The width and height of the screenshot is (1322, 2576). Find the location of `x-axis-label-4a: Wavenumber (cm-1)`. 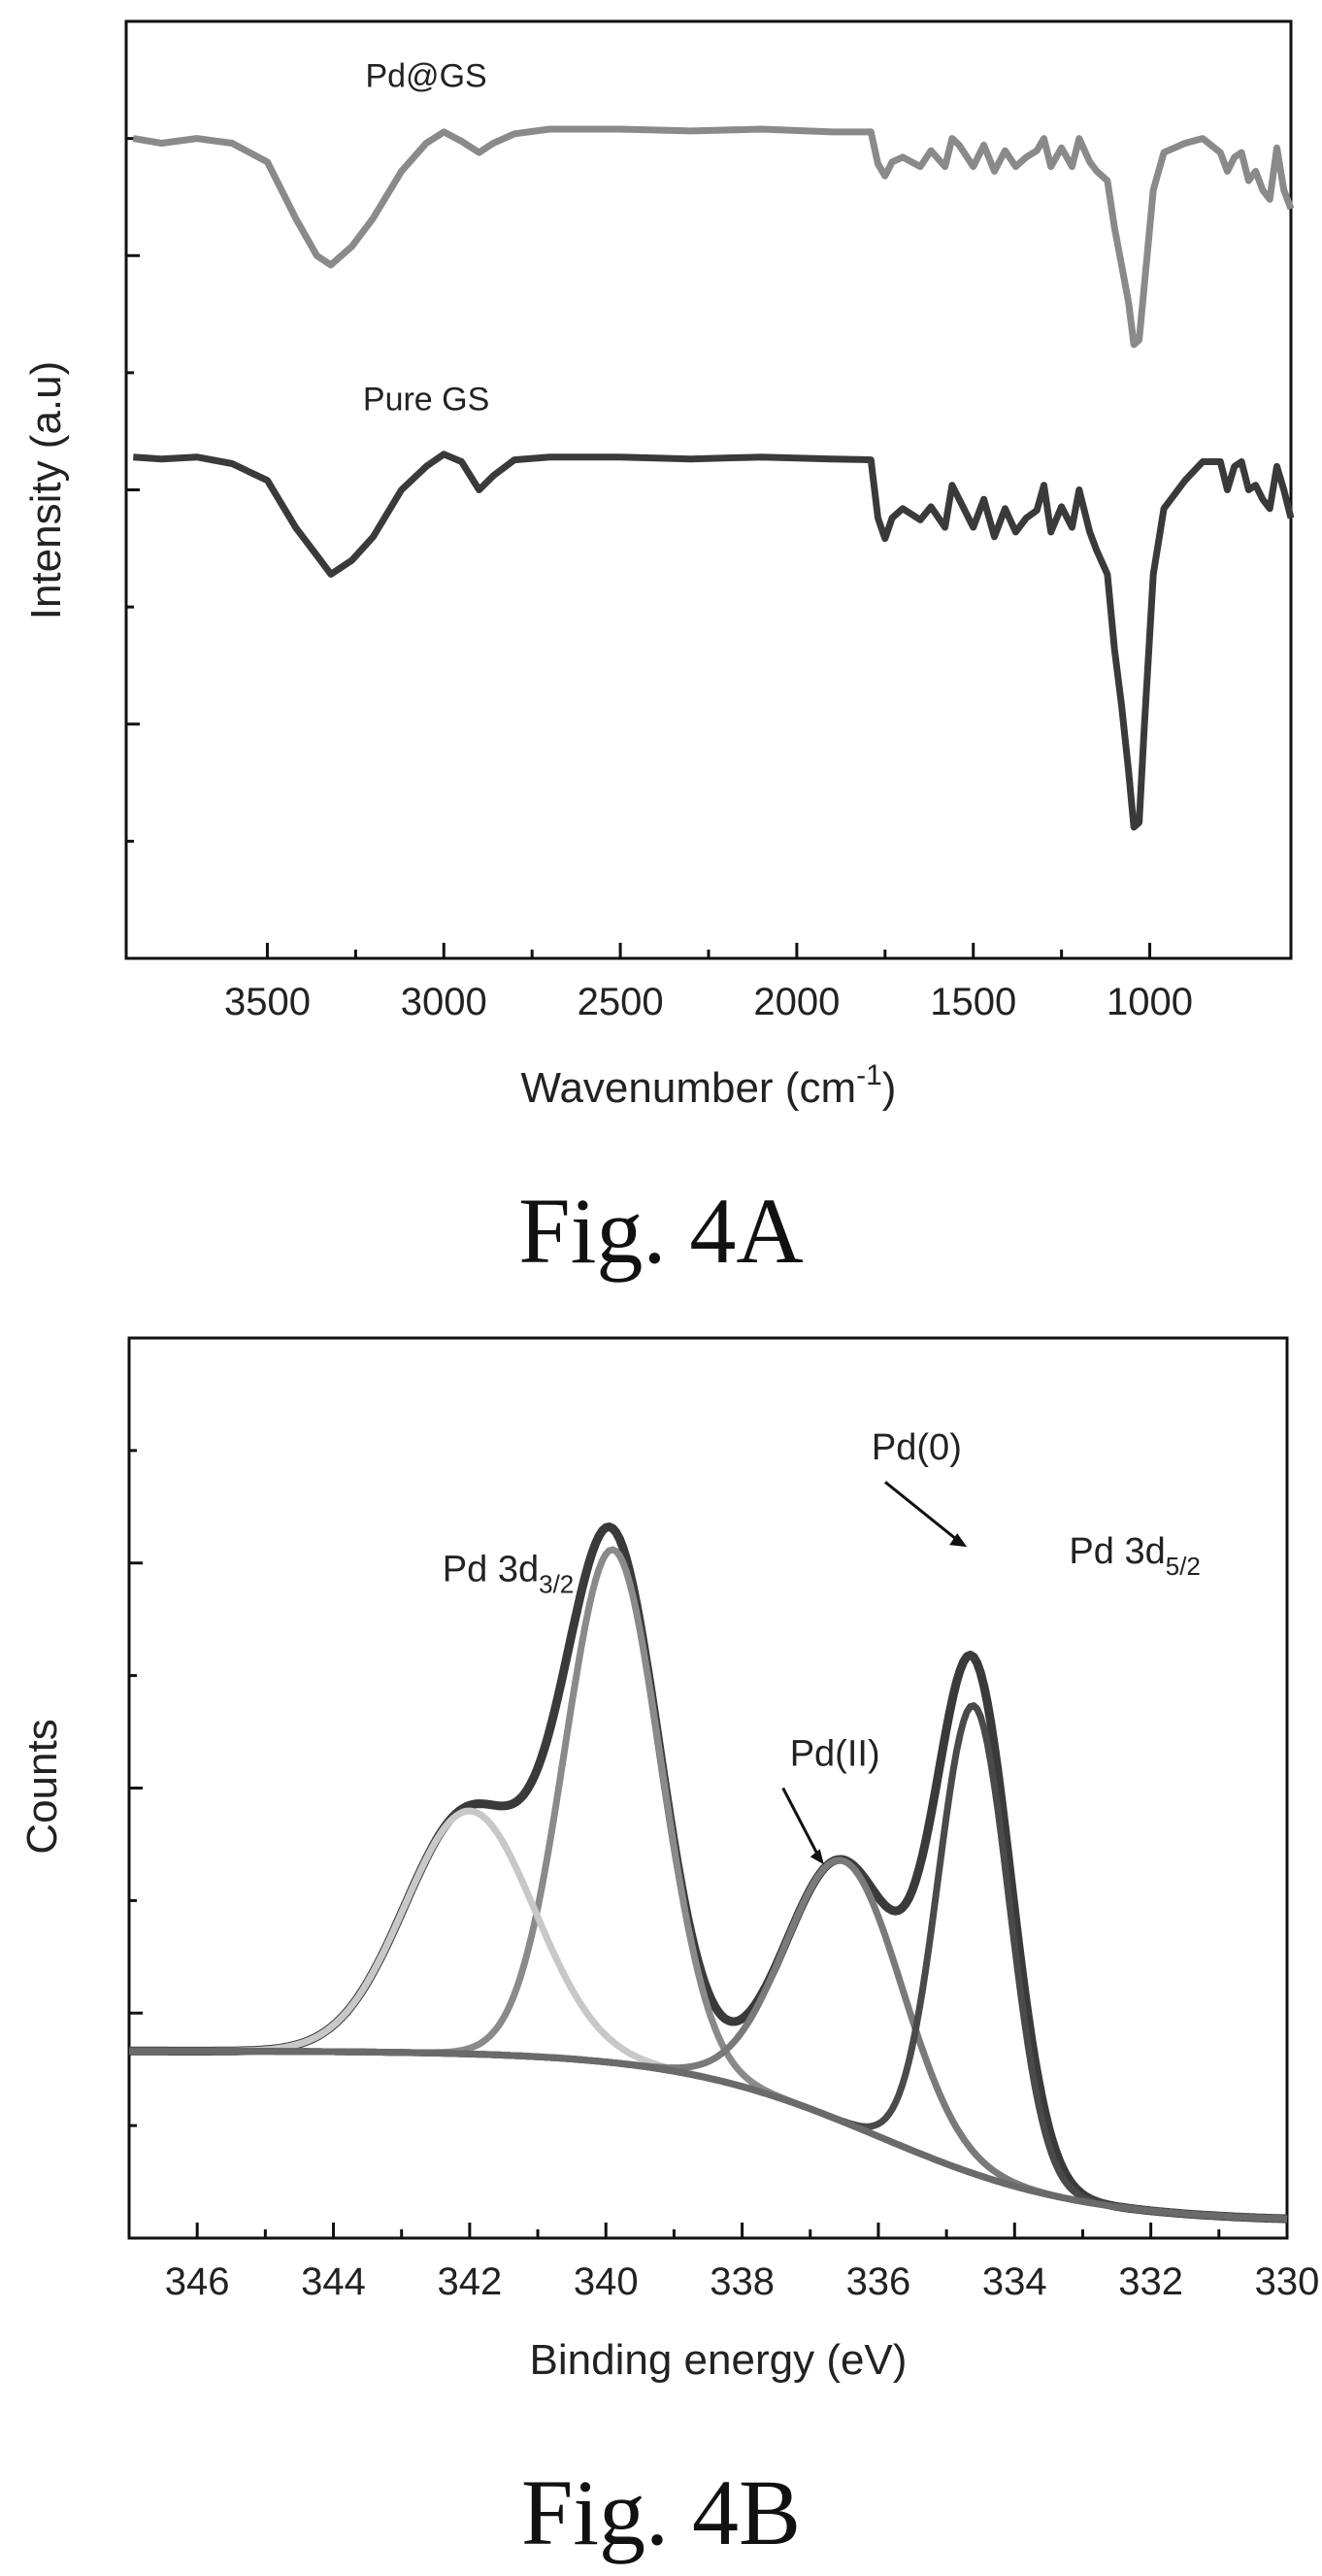

x-axis-label-4a: Wavenumber (cm-1) is located at coordinates (709, 1085).